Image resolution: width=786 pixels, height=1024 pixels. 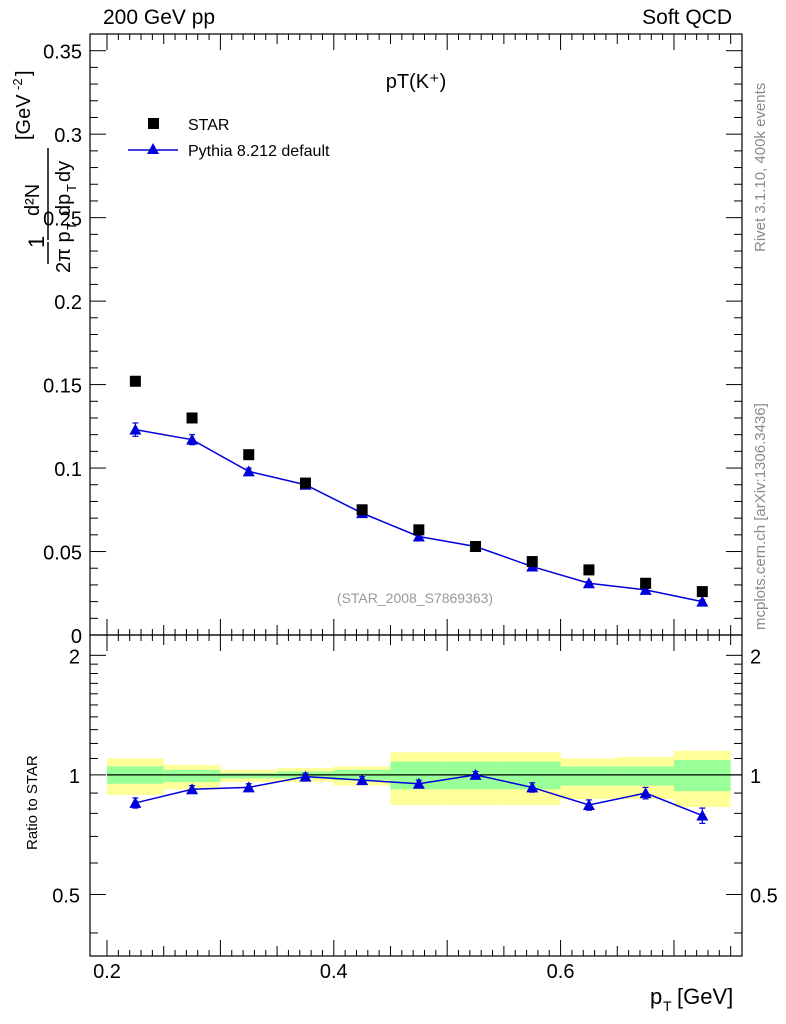 I want to click on ratio-y-tick-label-right: 0.5, so click(x=764, y=896).